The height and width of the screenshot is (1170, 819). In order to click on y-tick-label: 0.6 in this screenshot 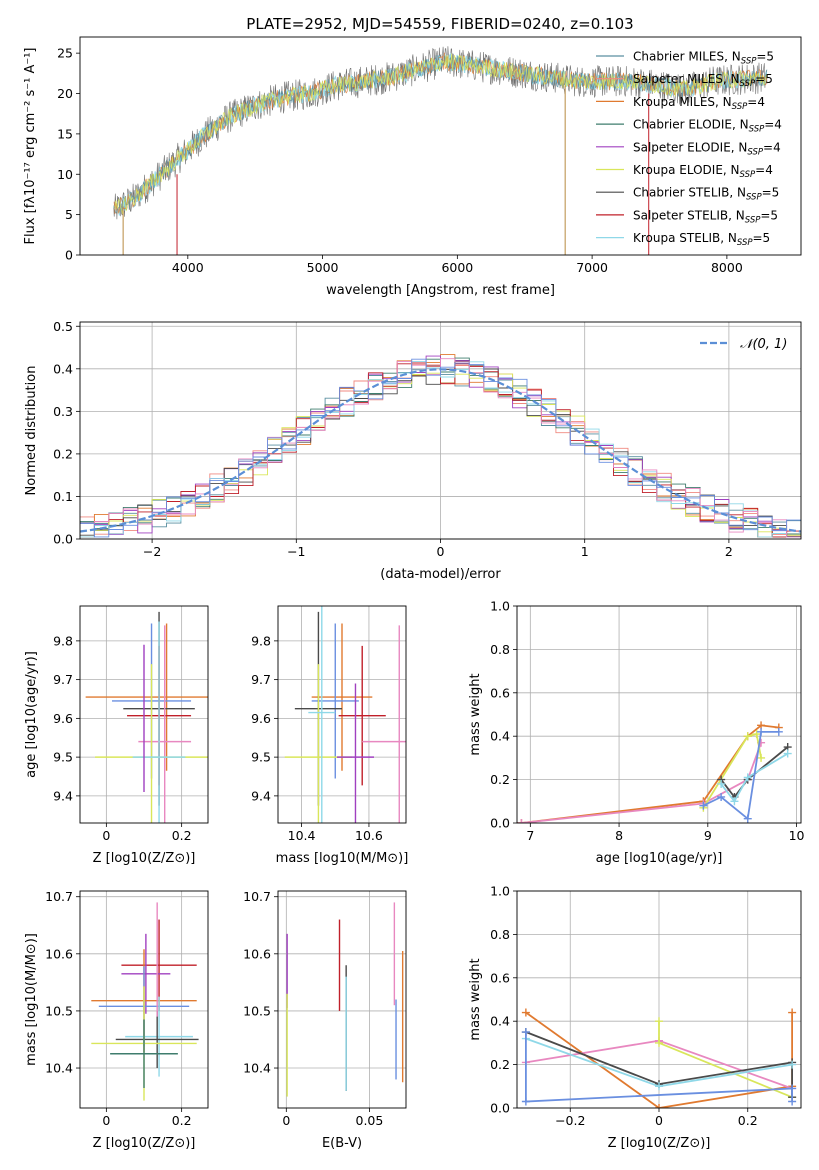, I will do `click(500, 977)`.